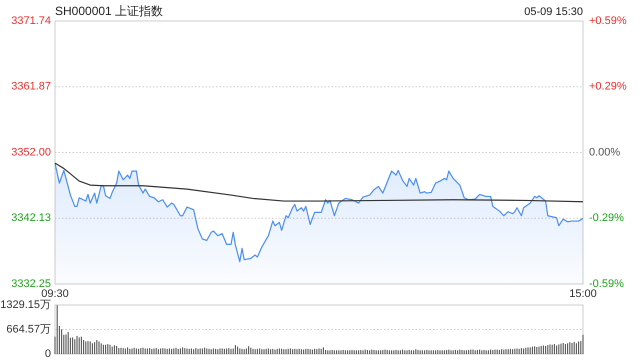  Describe the element at coordinates (604, 152) in the screenshot. I see `y2-tick-label: 0.00%` at that location.